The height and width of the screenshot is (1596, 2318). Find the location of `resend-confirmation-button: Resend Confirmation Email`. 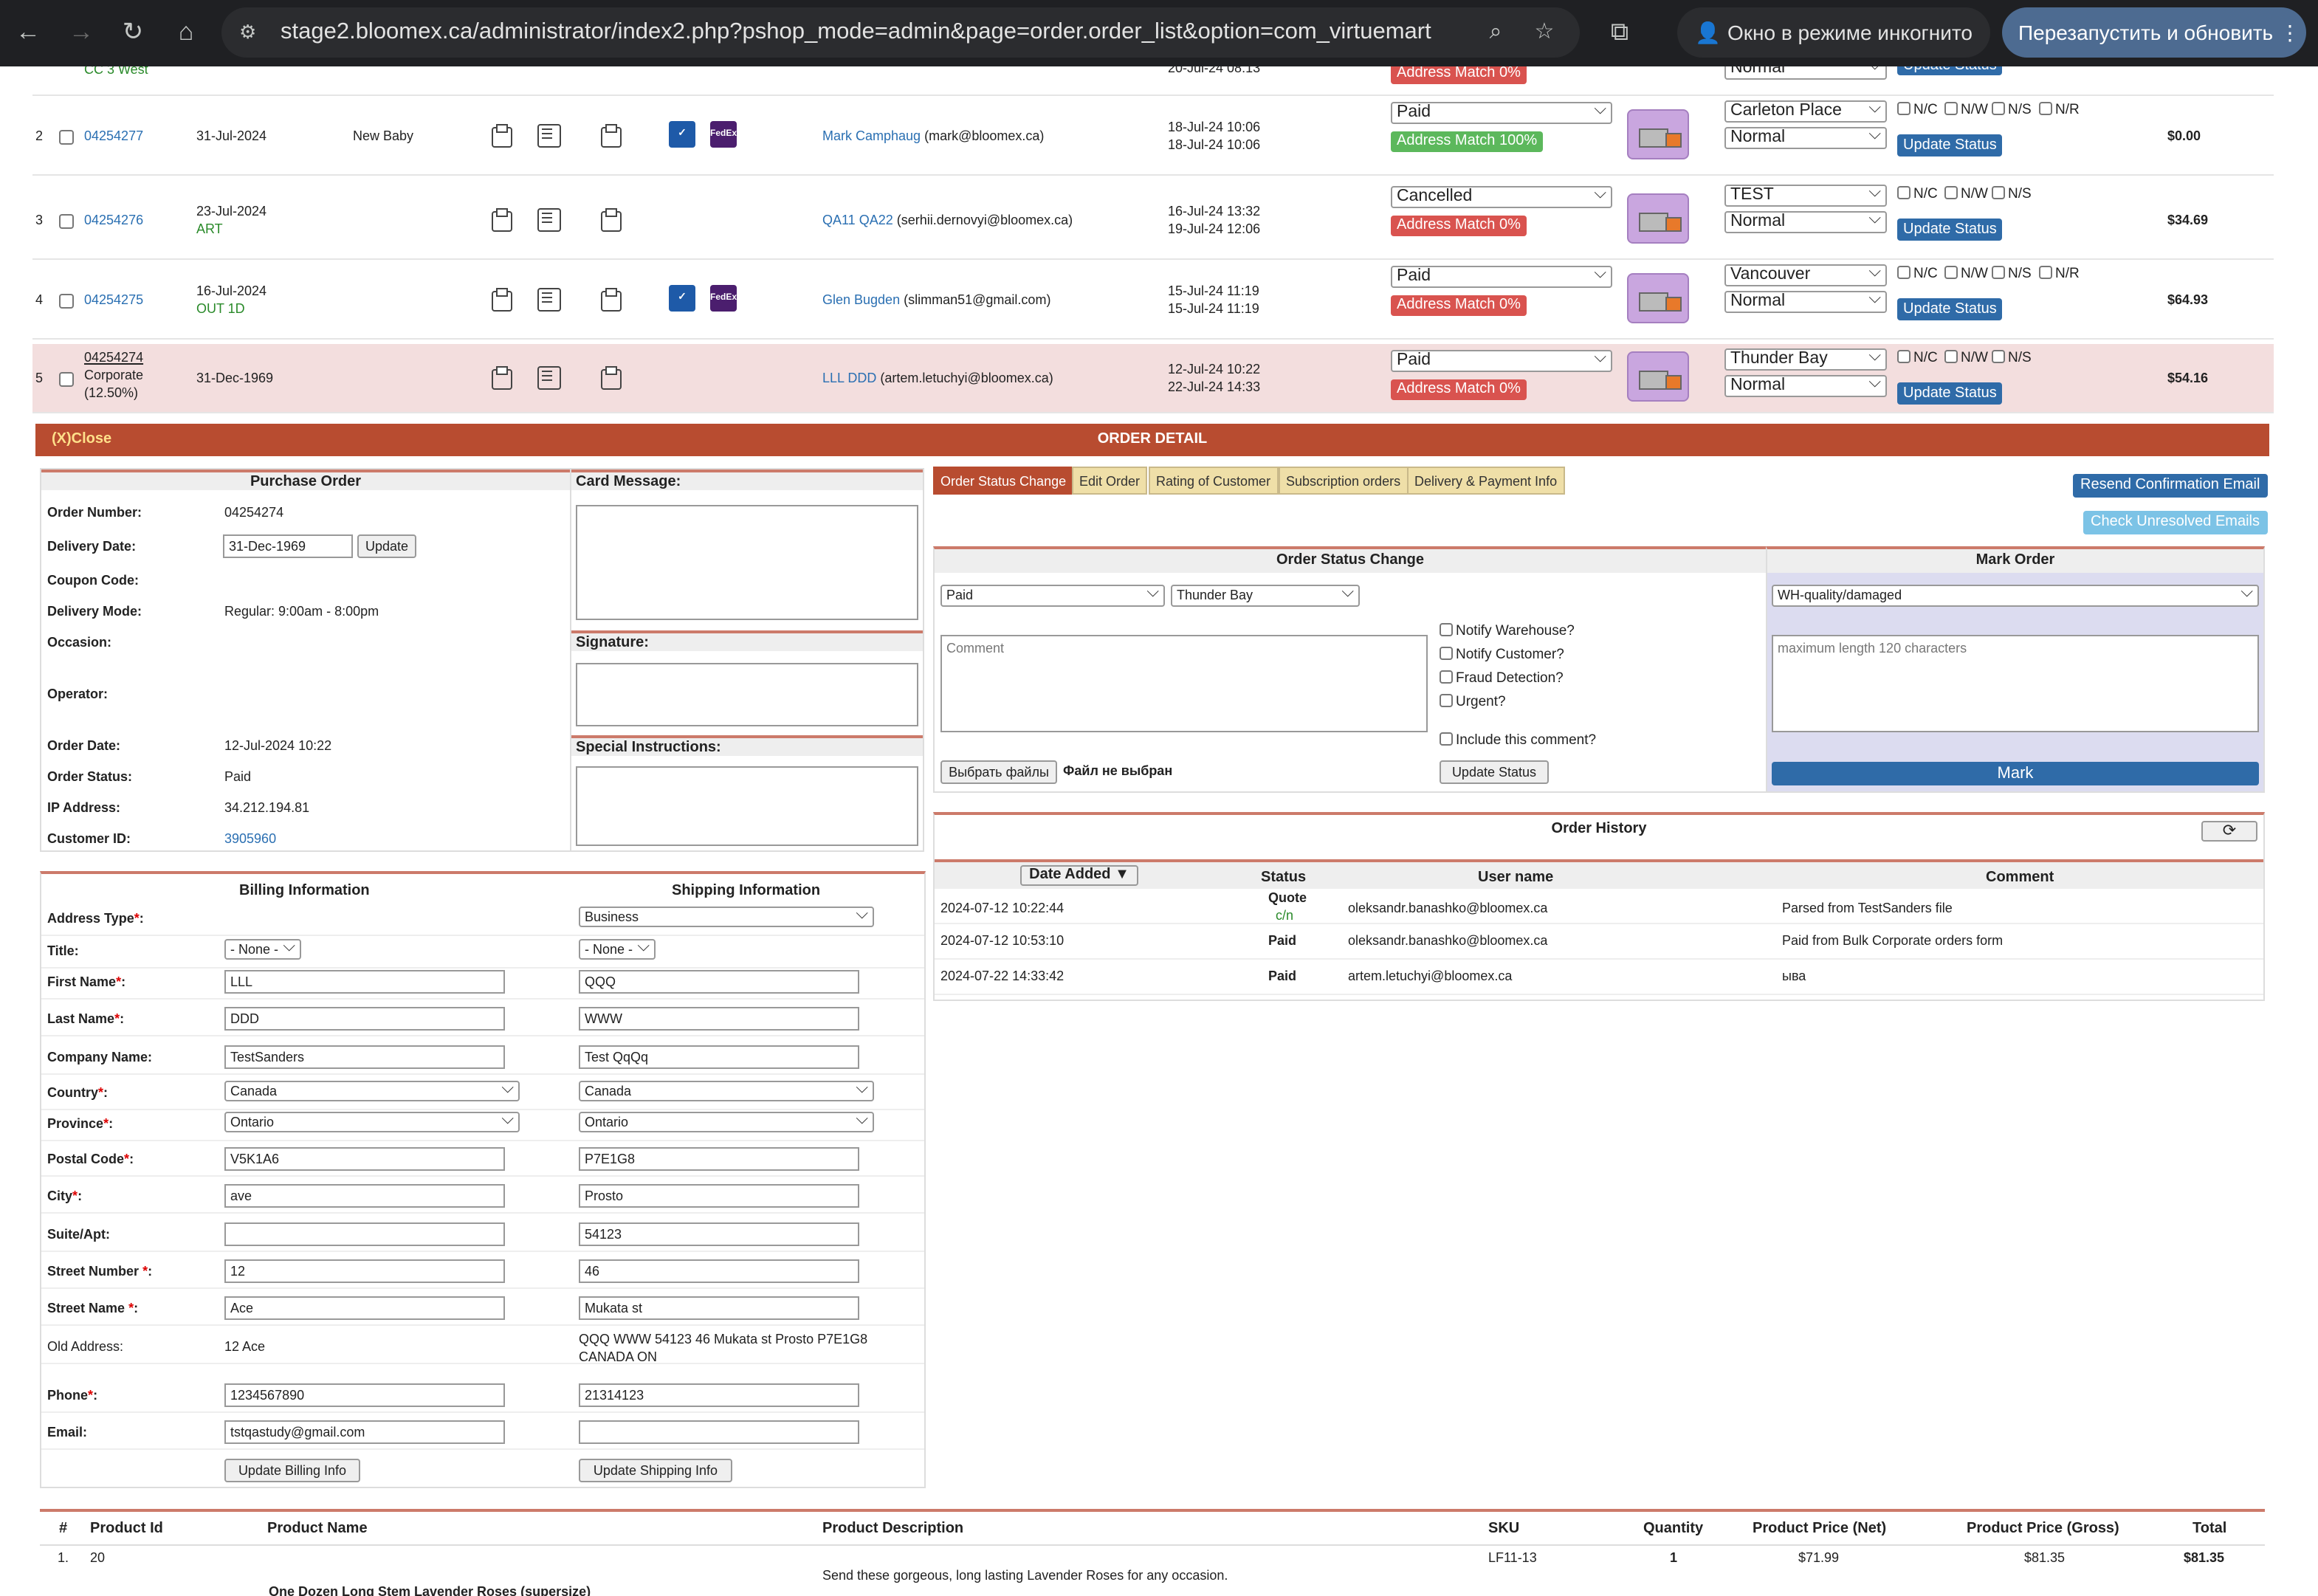

resend-confirmation-button: Resend Confirmation Email is located at coordinates (2170, 486).